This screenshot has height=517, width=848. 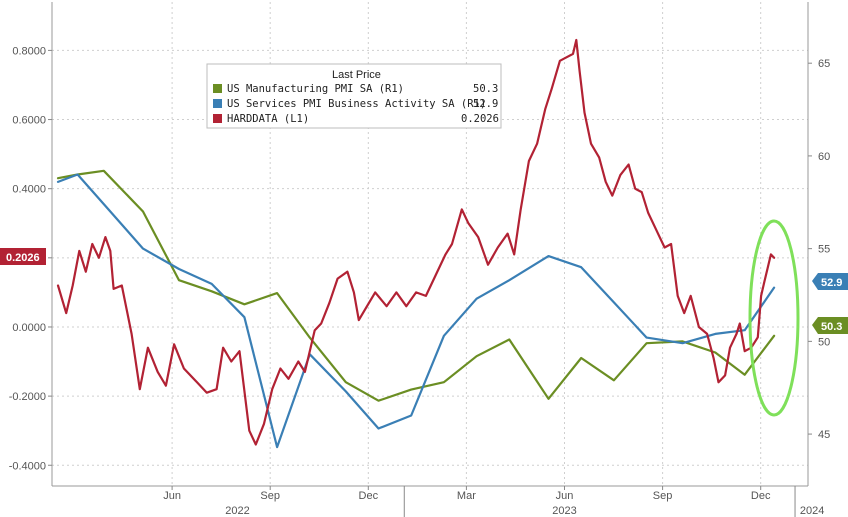 I want to click on right-tick-label: 60, so click(x=824, y=157).